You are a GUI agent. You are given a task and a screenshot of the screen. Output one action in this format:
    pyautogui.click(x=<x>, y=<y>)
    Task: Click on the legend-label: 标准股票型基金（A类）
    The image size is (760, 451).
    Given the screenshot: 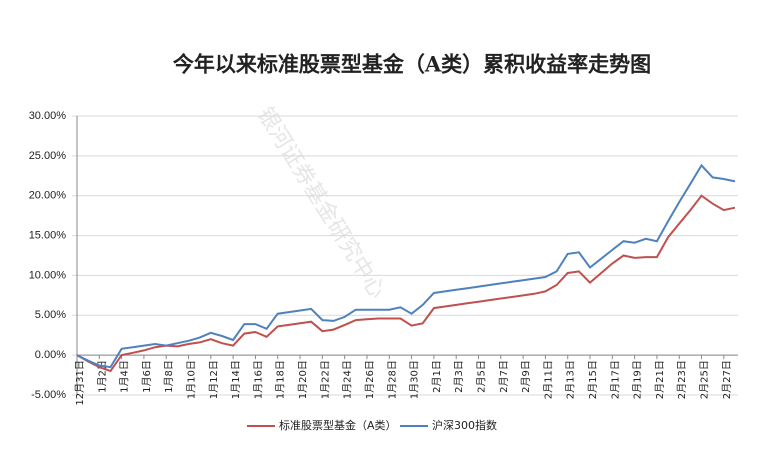 What is the action you would take?
    pyautogui.click(x=338, y=425)
    